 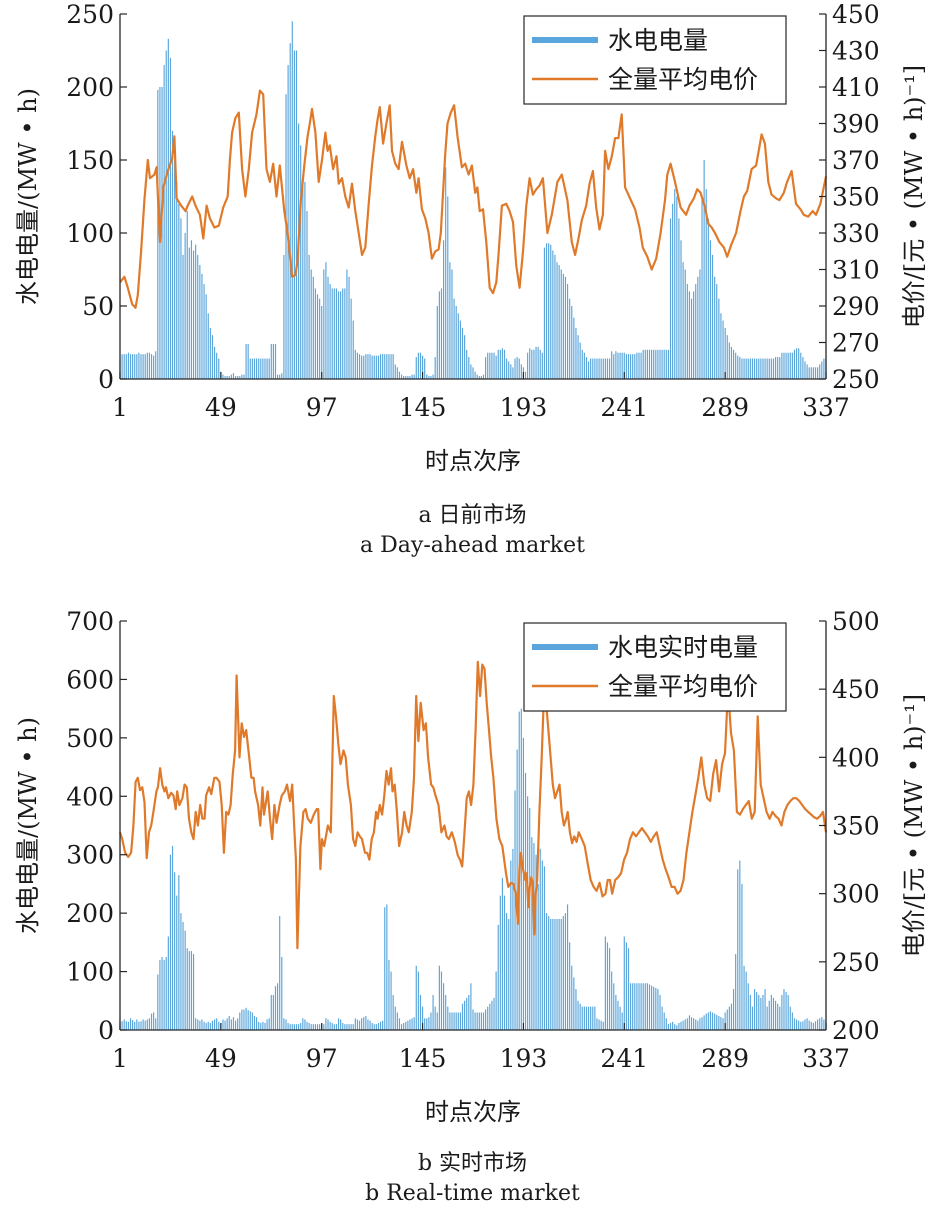 What do you see at coordinates (472, 1193) in the screenshot?
I see `caption-b-en: b Real-time market` at bounding box center [472, 1193].